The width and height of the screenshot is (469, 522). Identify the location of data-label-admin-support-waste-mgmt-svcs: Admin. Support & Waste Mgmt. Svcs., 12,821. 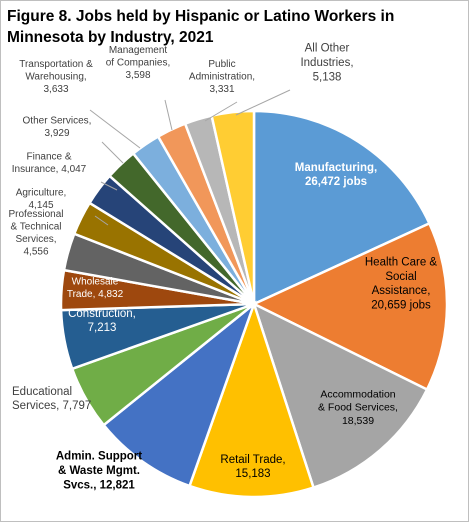
(99, 471).